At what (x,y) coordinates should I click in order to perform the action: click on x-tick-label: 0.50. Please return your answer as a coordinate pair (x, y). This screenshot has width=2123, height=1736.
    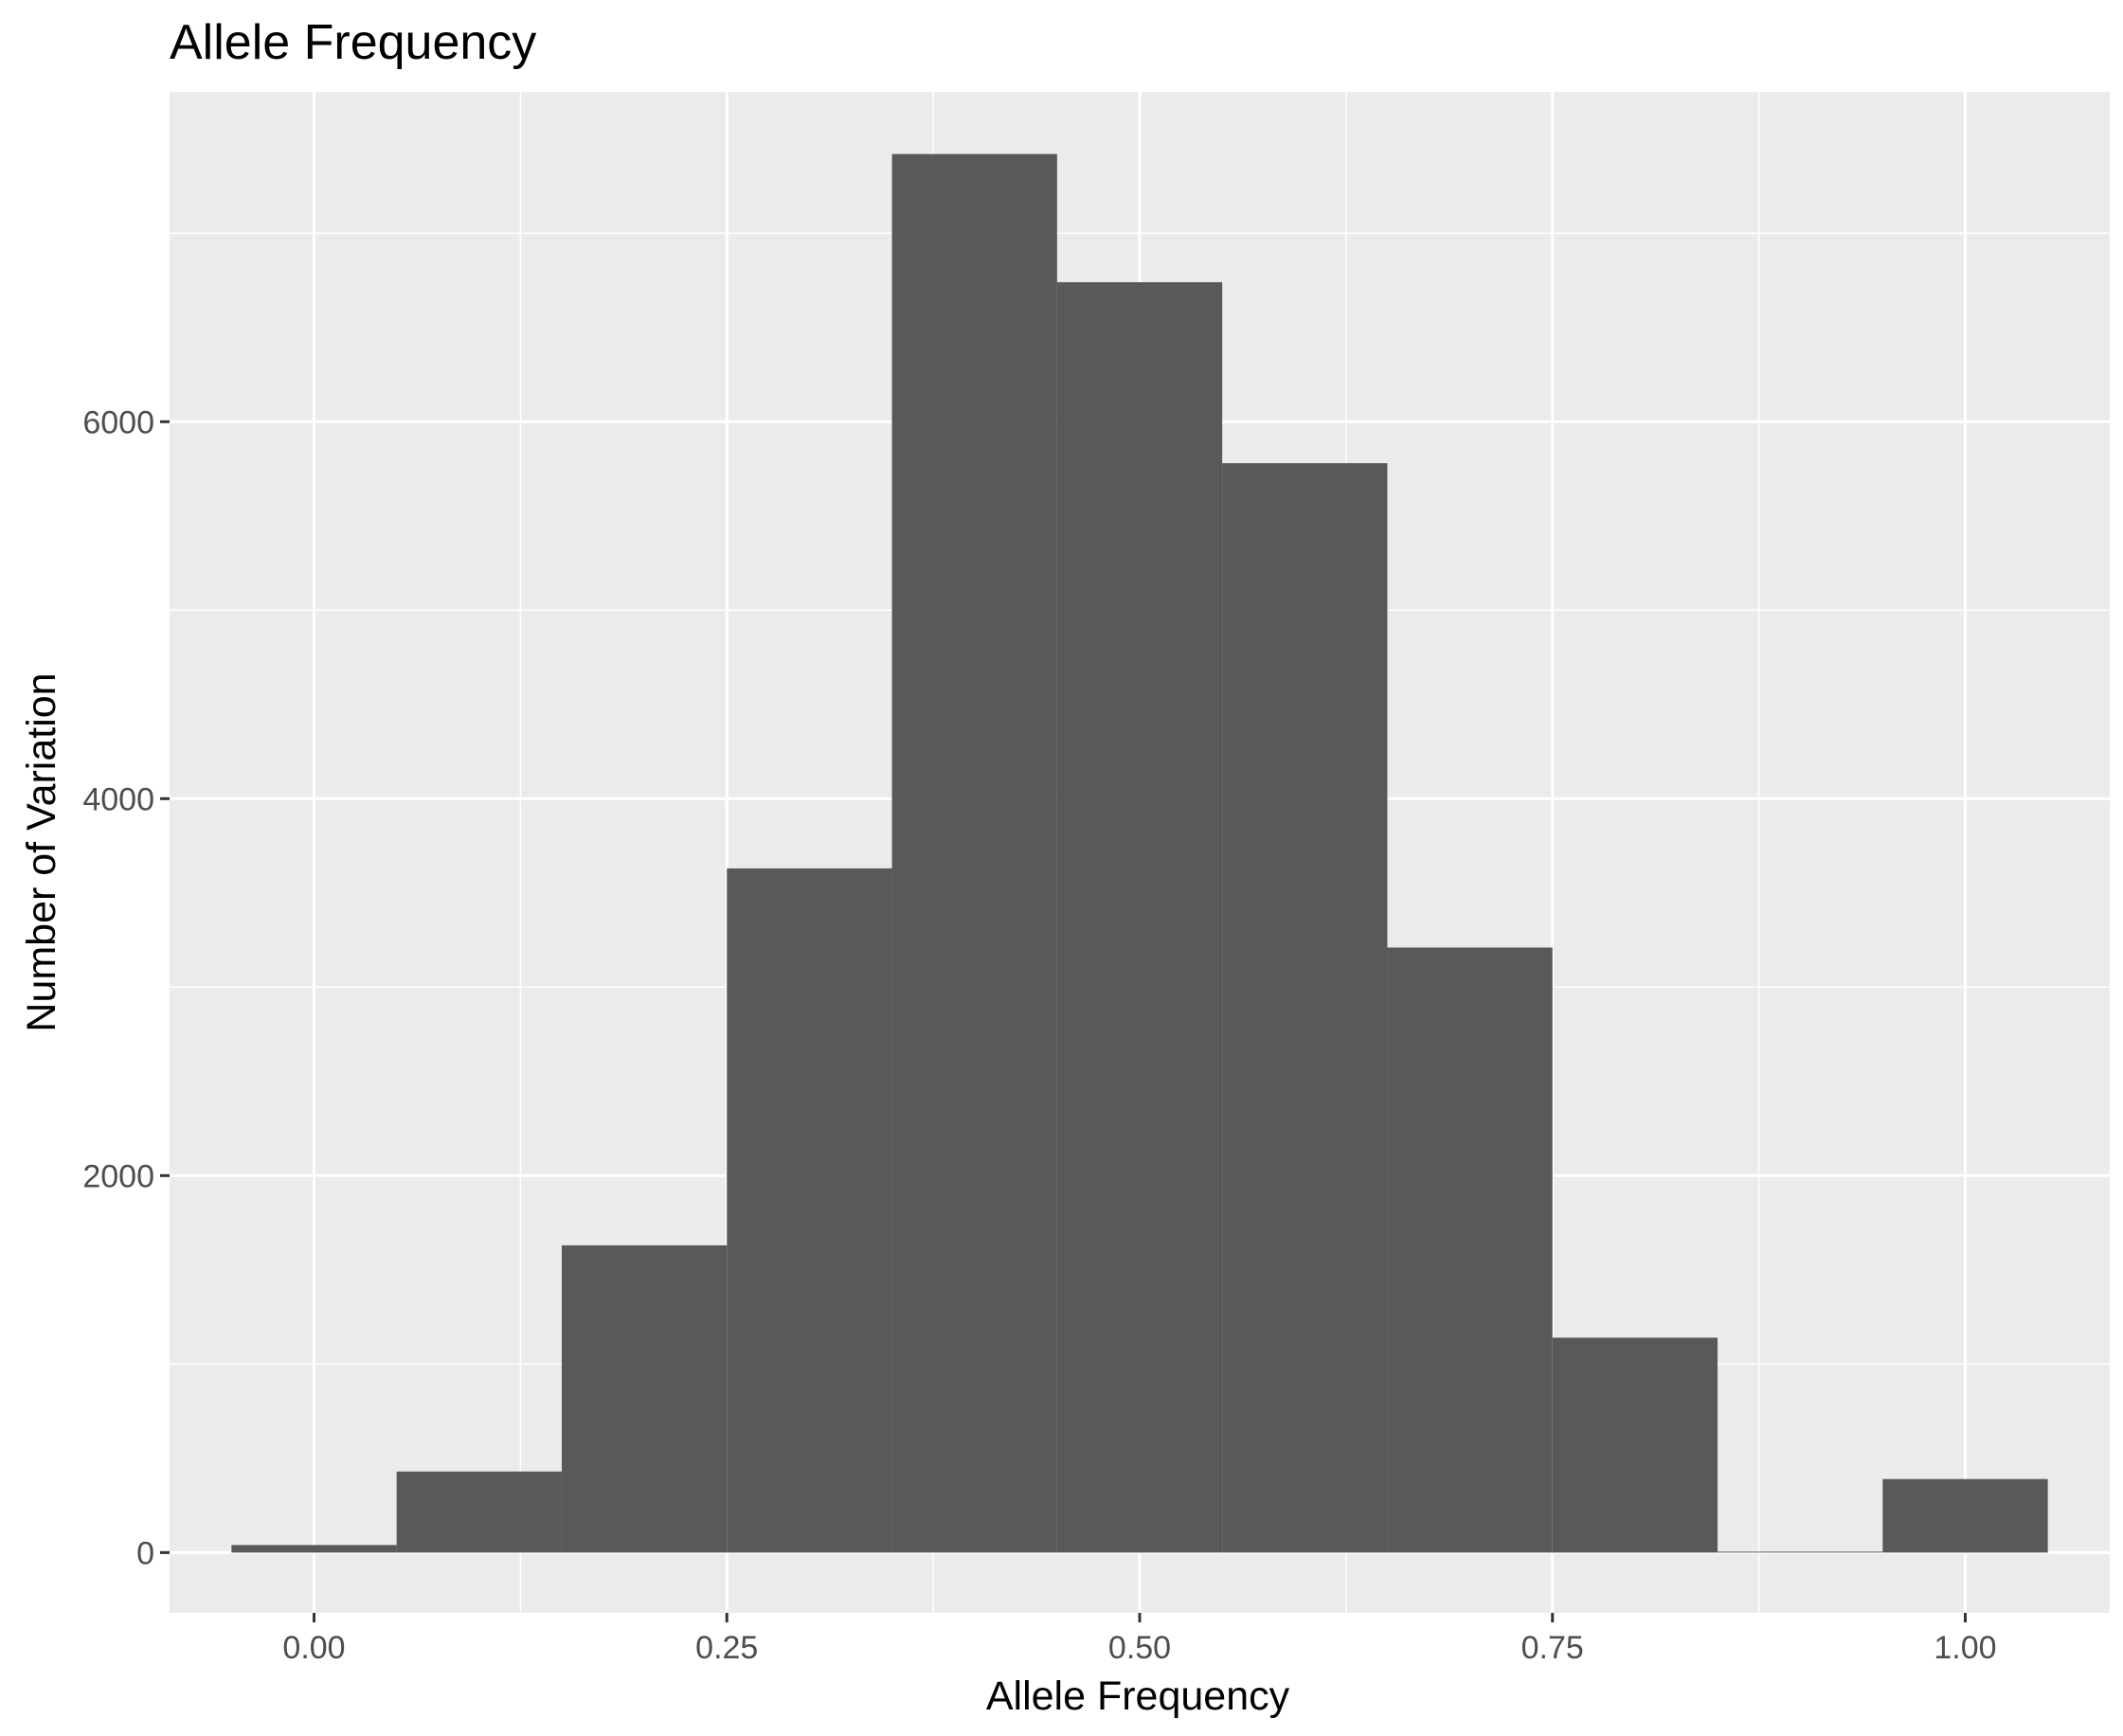
    Looking at the image, I should click on (1139, 1648).